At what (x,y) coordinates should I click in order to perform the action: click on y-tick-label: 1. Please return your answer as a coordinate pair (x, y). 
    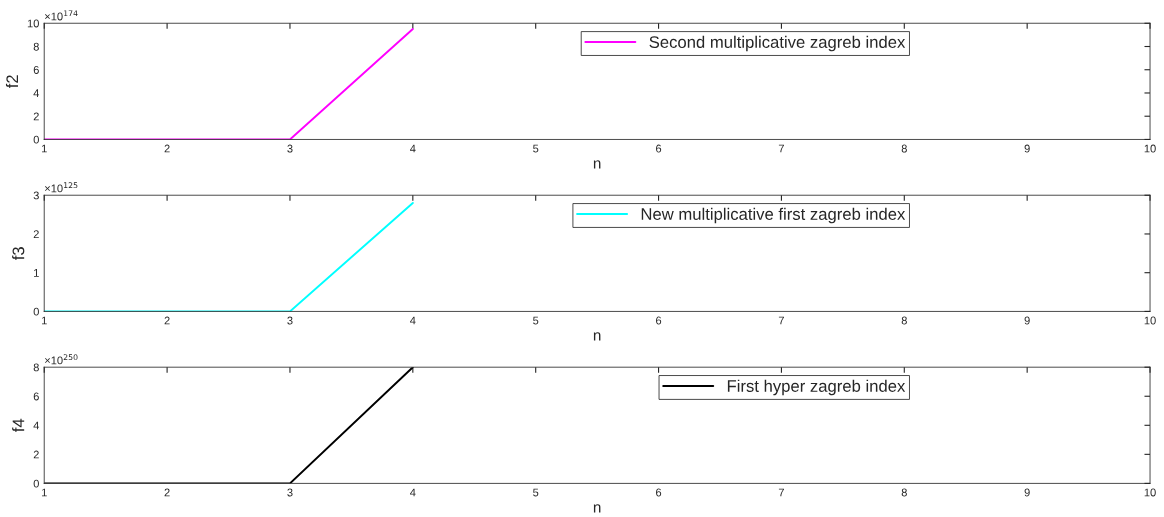
    Looking at the image, I should click on (36, 273).